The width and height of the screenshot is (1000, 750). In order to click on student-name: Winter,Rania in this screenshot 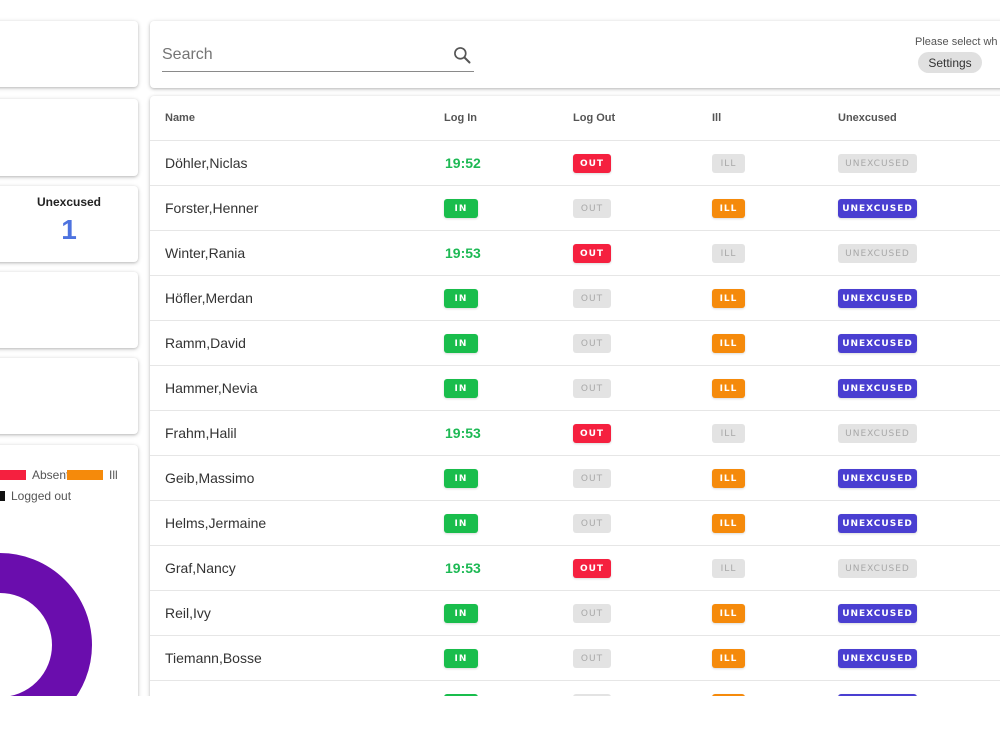, I will do `click(205, 253)`.